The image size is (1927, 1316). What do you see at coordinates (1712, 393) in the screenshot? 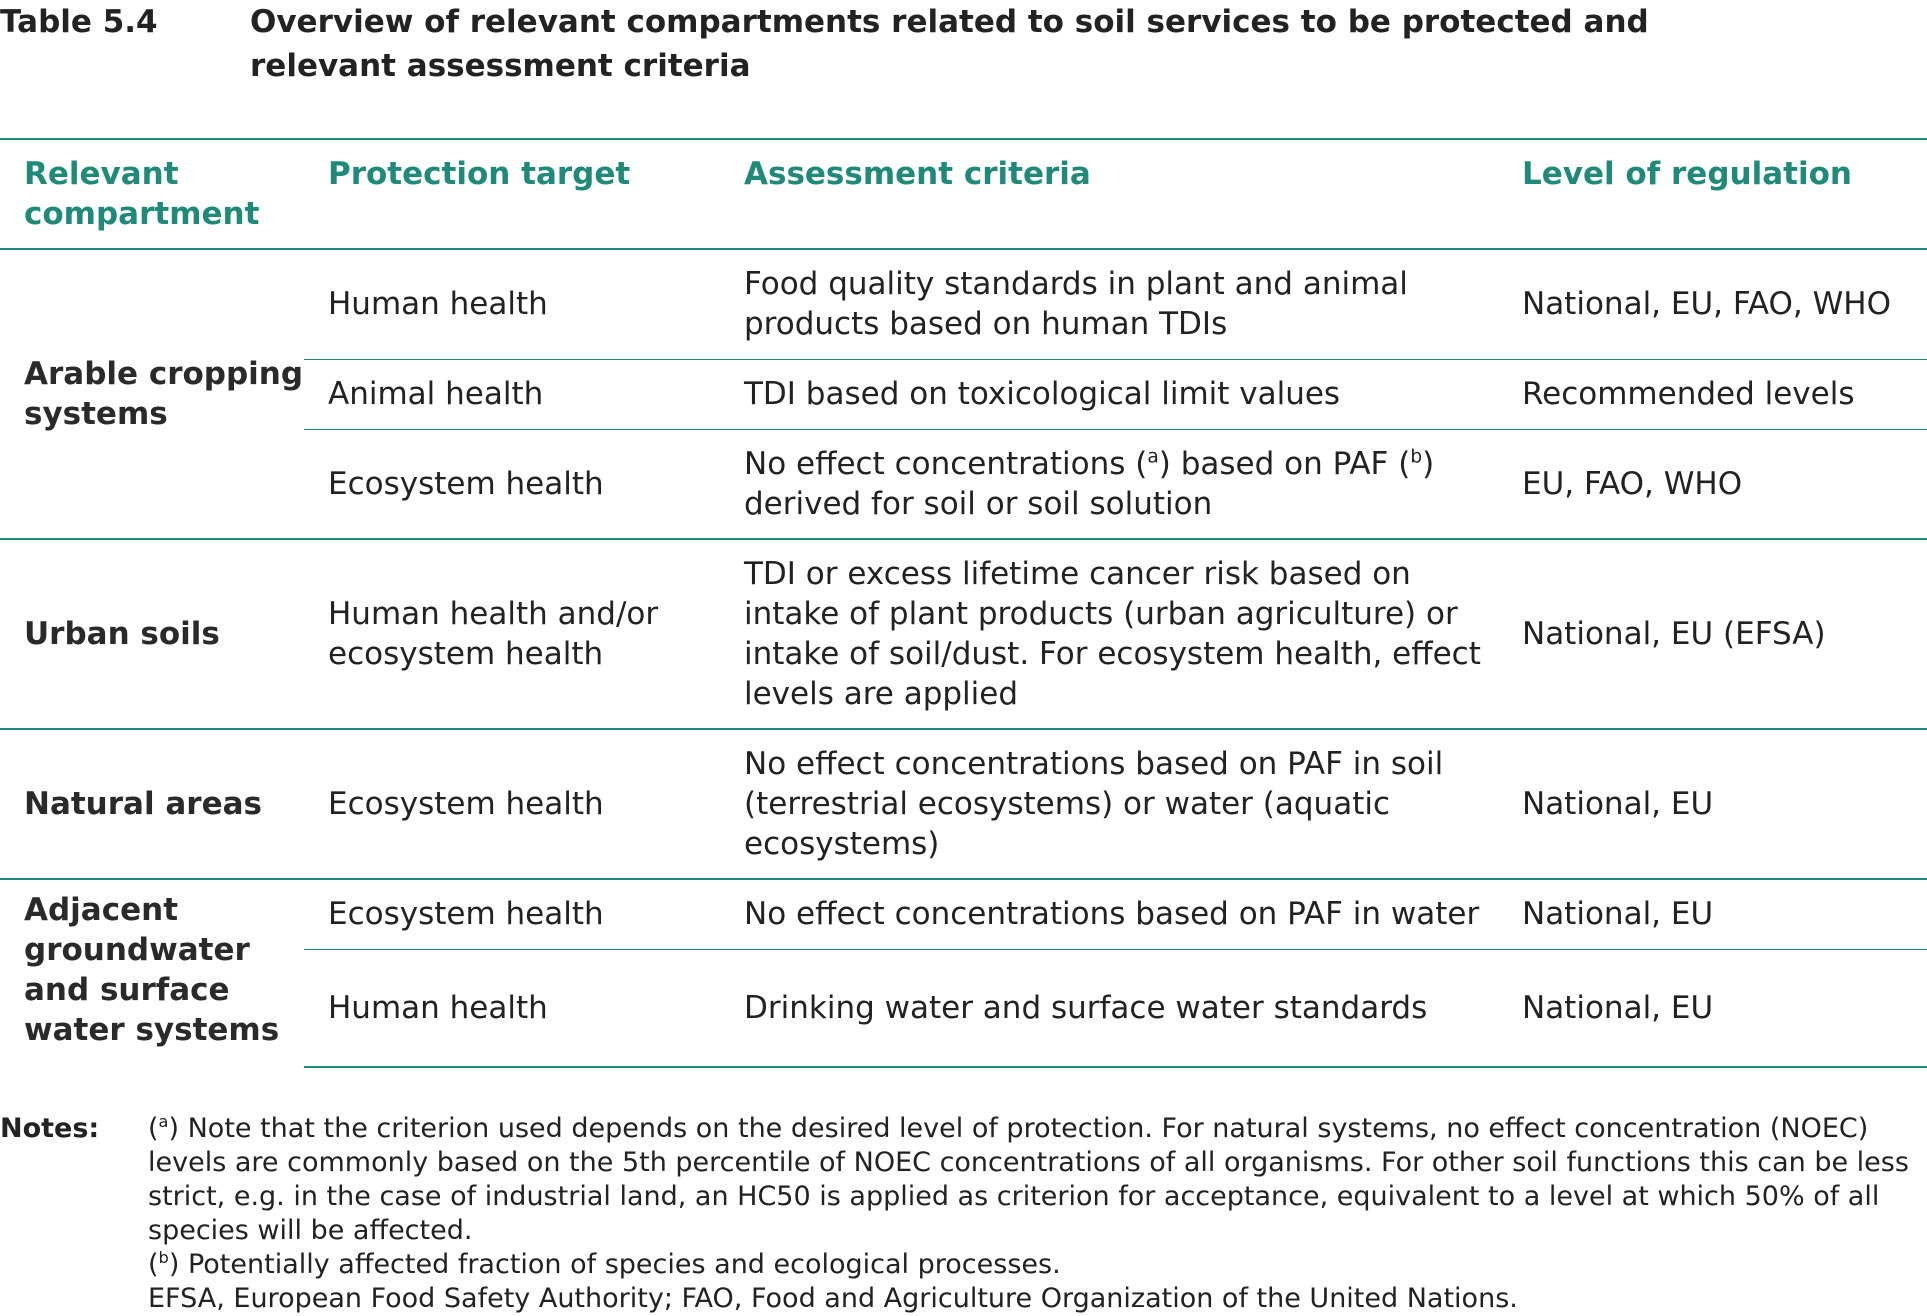
I see `level-cell: Recommended levels` at bounding box center [1712, 393].